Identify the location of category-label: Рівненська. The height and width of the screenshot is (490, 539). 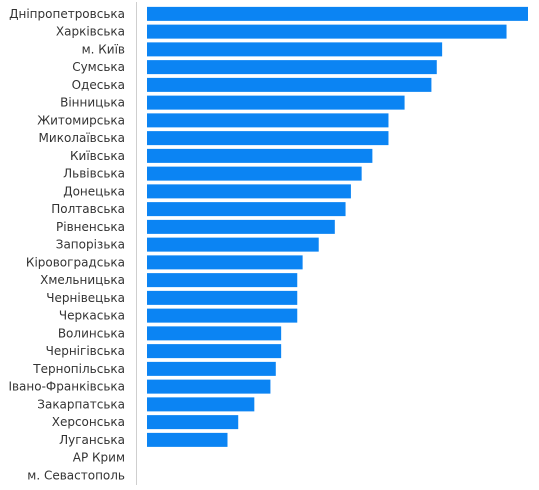
(90, 227).